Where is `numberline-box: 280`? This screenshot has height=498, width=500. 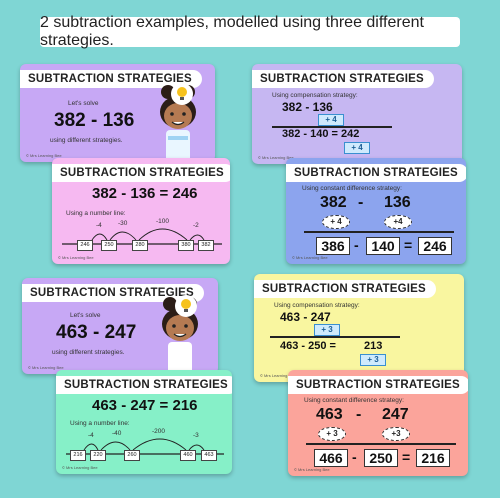
numberline-box: 280 is located at coordinates (140, 245).